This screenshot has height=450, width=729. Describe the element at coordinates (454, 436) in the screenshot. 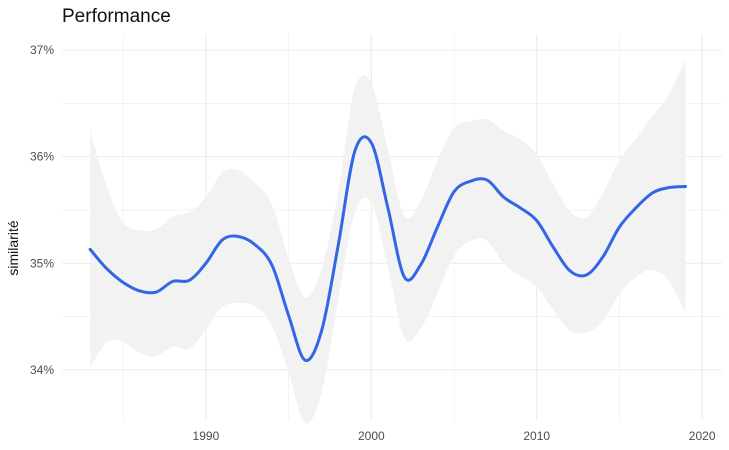

I see `x-axis-ticks: 1990 2000 2010 2020` at that location.